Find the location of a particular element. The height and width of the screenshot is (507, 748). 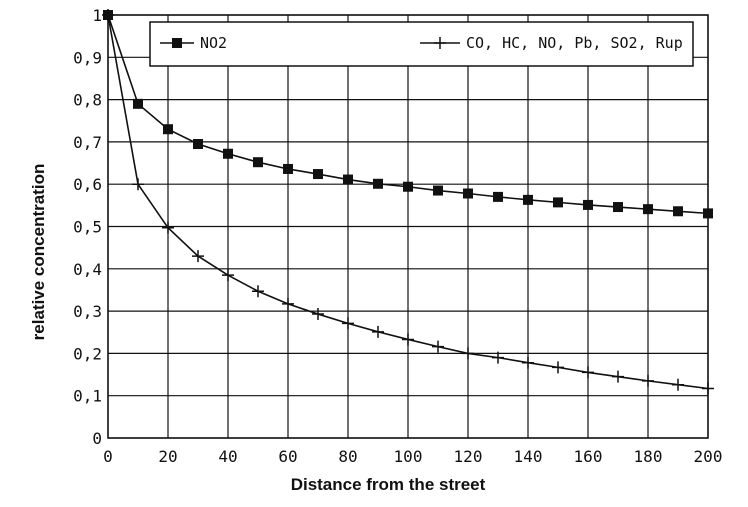

x-tick-label: 140 is located at coordinates (528, 456).